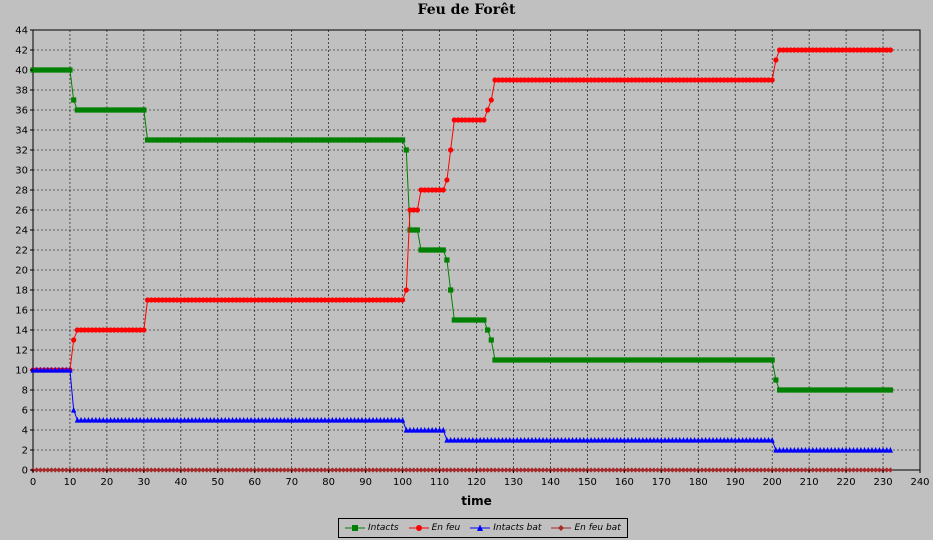 The width and height of the screenshot is (933, 540). What do you see at coordinates (21, 211) in the screenshot?
I see `y-tick-label: 26` at bounding box center [21, 211].